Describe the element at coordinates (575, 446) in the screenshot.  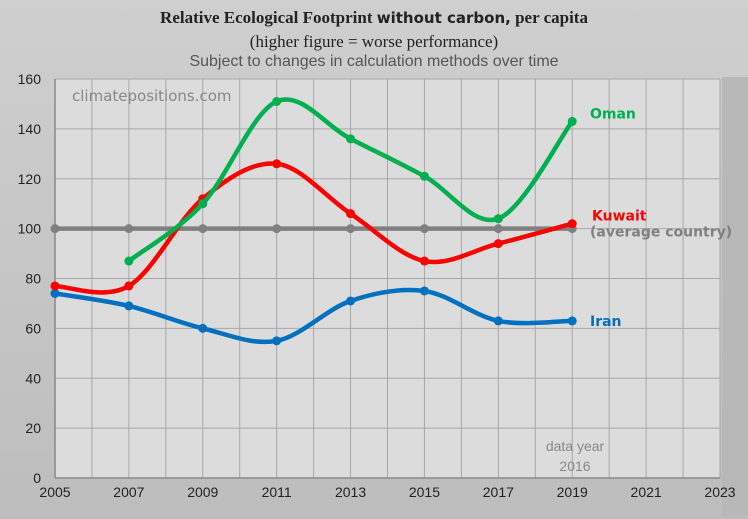
I see `data-year-label: data year` at that location.